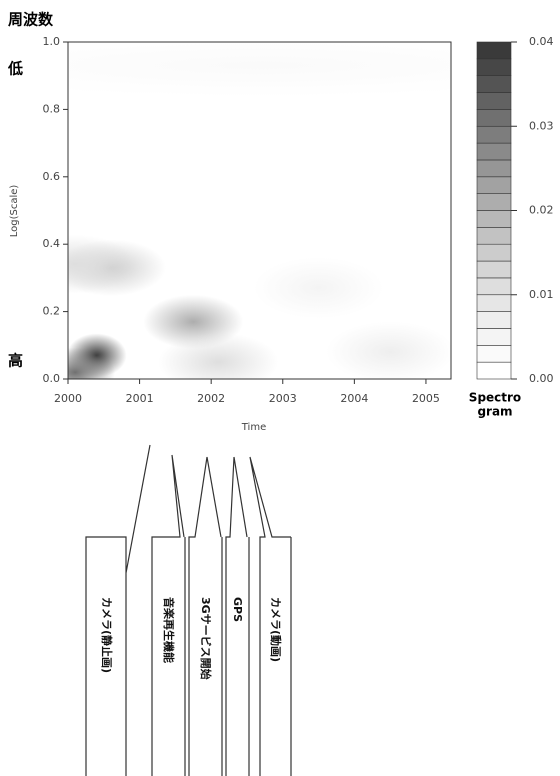 The width and height of the screenshot is (560, 776). What do you see at coordinates (15, 361) in the screenshot?
I see `high-label: 高` at bounding box center [15, 361].